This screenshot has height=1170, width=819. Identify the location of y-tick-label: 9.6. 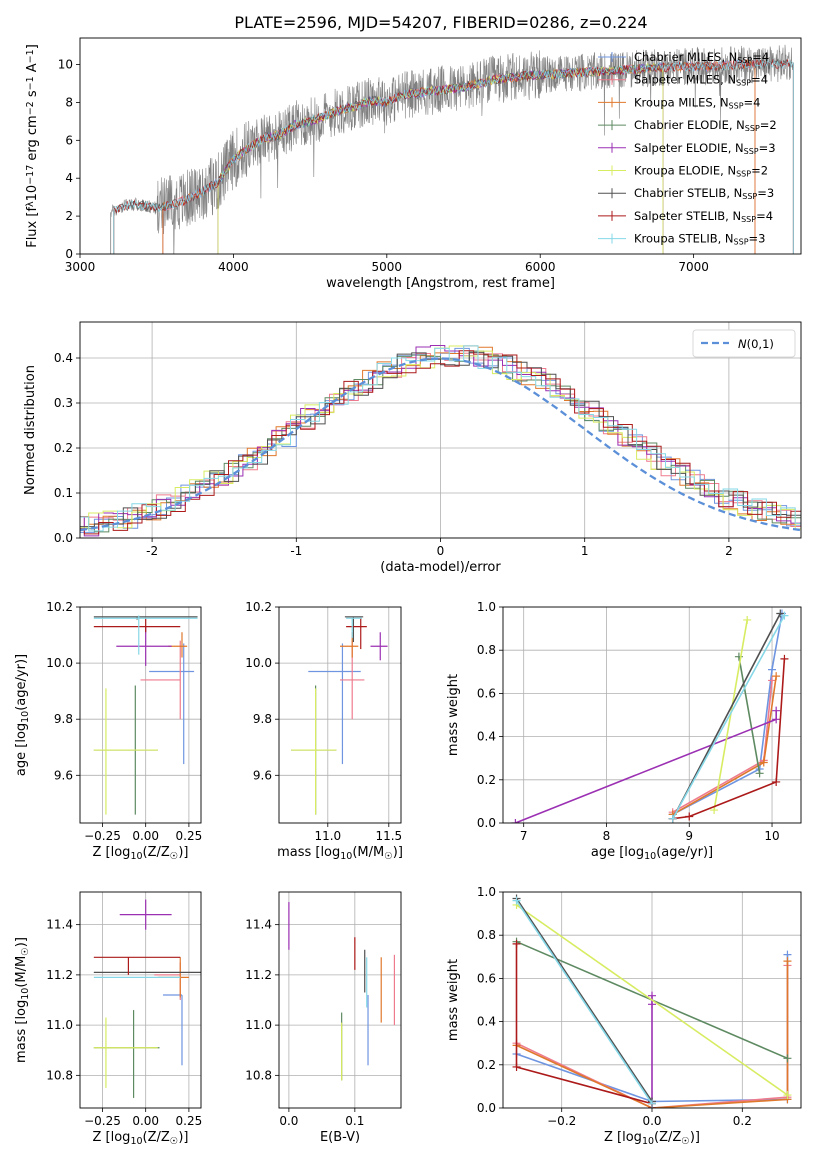
(63, 775).